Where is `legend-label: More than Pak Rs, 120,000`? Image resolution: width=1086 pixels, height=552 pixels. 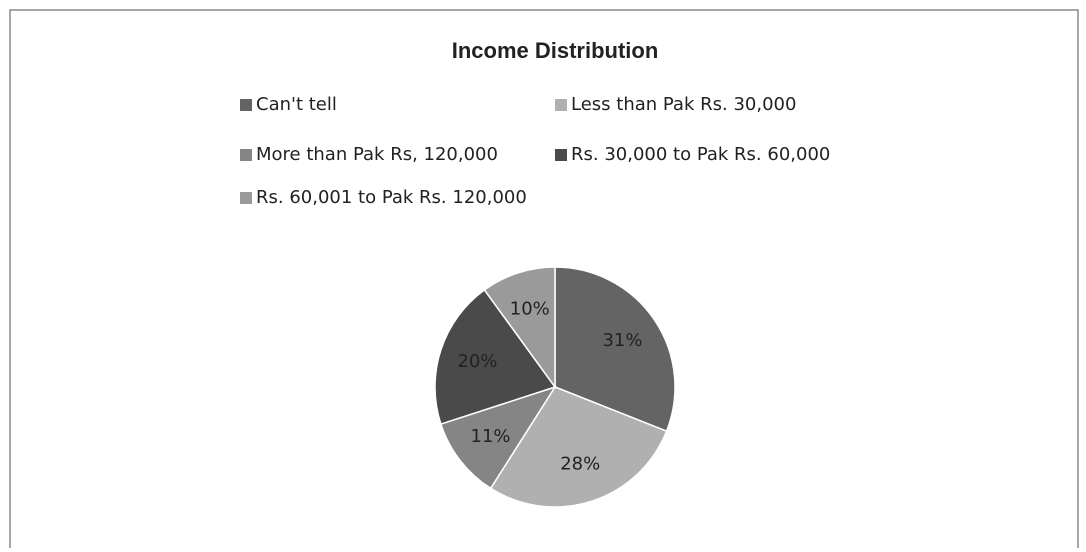
legend-label: More than Pak Rs, 120,000 is located at coordinates (377, 154).